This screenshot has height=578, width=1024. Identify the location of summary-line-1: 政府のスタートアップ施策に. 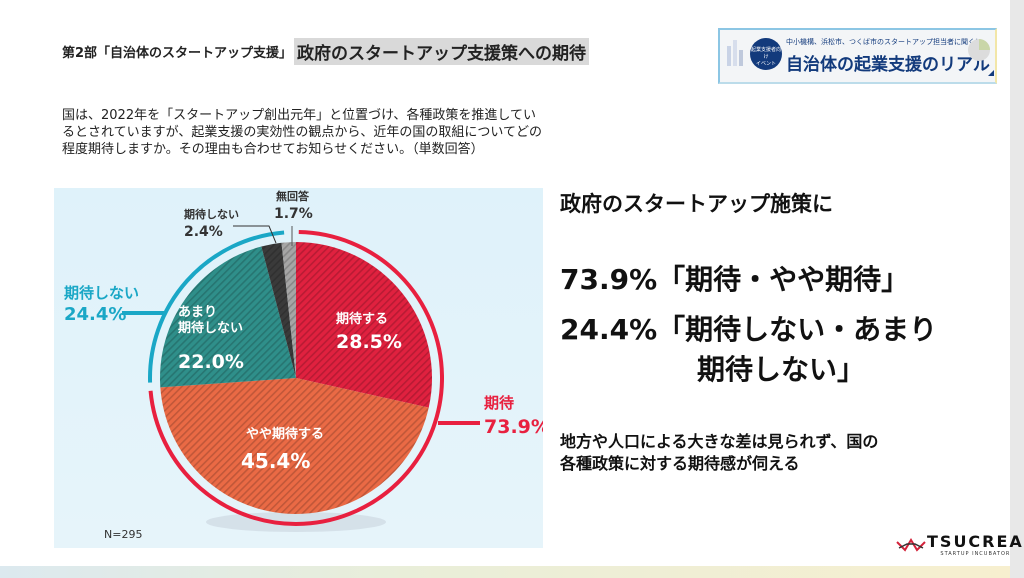
(696, 204).